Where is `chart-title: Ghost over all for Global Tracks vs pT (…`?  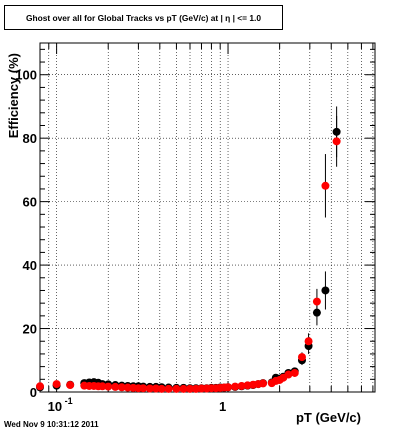 chart-title: Ghost over all for Global Tracks vs pT (… is located at coordinates (143, 17).